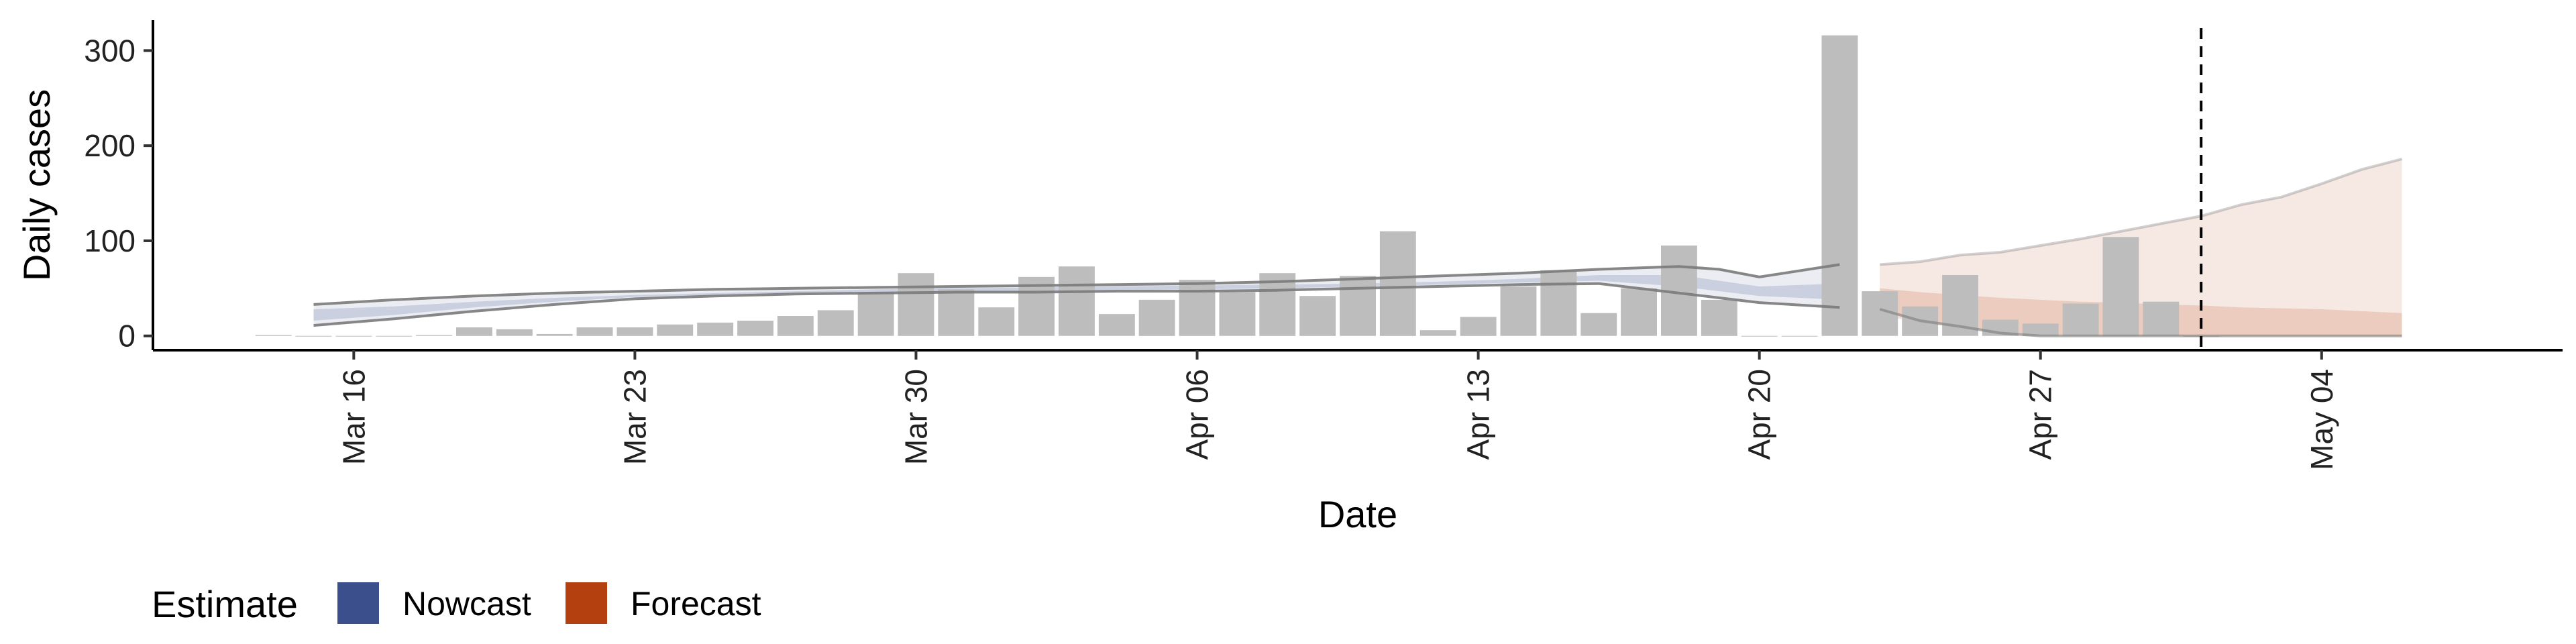 The height and width of the screenshot is (644, 2576). Describe the element at coordinates (586, 603) in the screenshot. I see `legend-swatch-forecast` at that location.